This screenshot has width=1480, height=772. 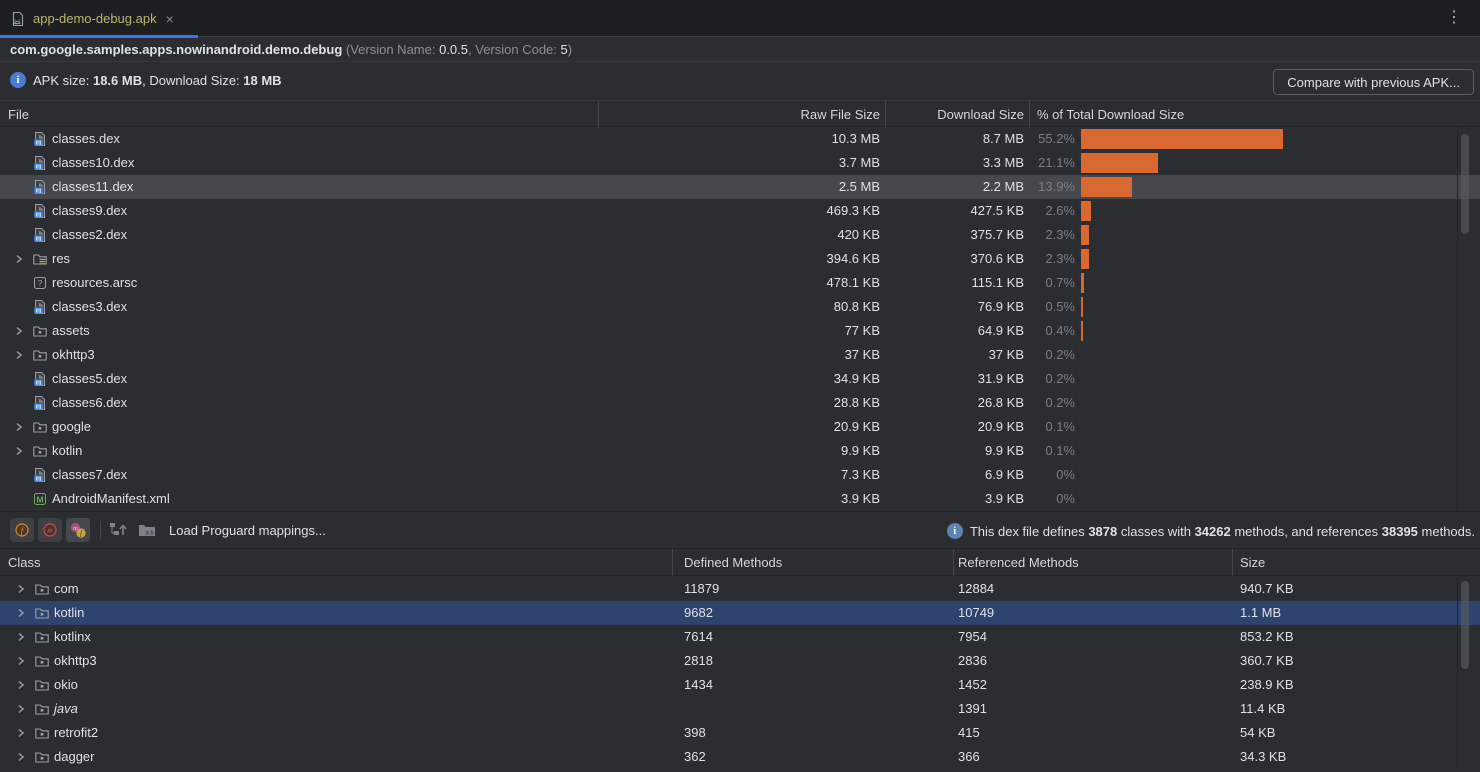 I want to click on package-name: okio, so click(x=66, y=684).